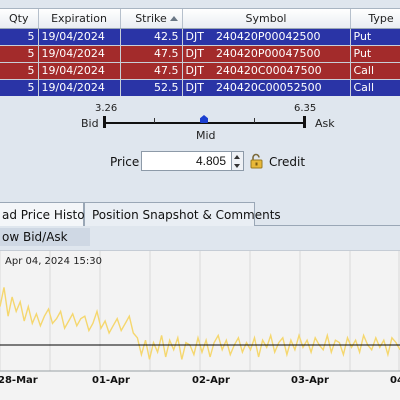 Image resolution: width=400 pixels, height=400 pixels. What do you see at coordinates (304, 122) in the screenshot?
I see `scale-end-tick` at bounding box center [304, 122].